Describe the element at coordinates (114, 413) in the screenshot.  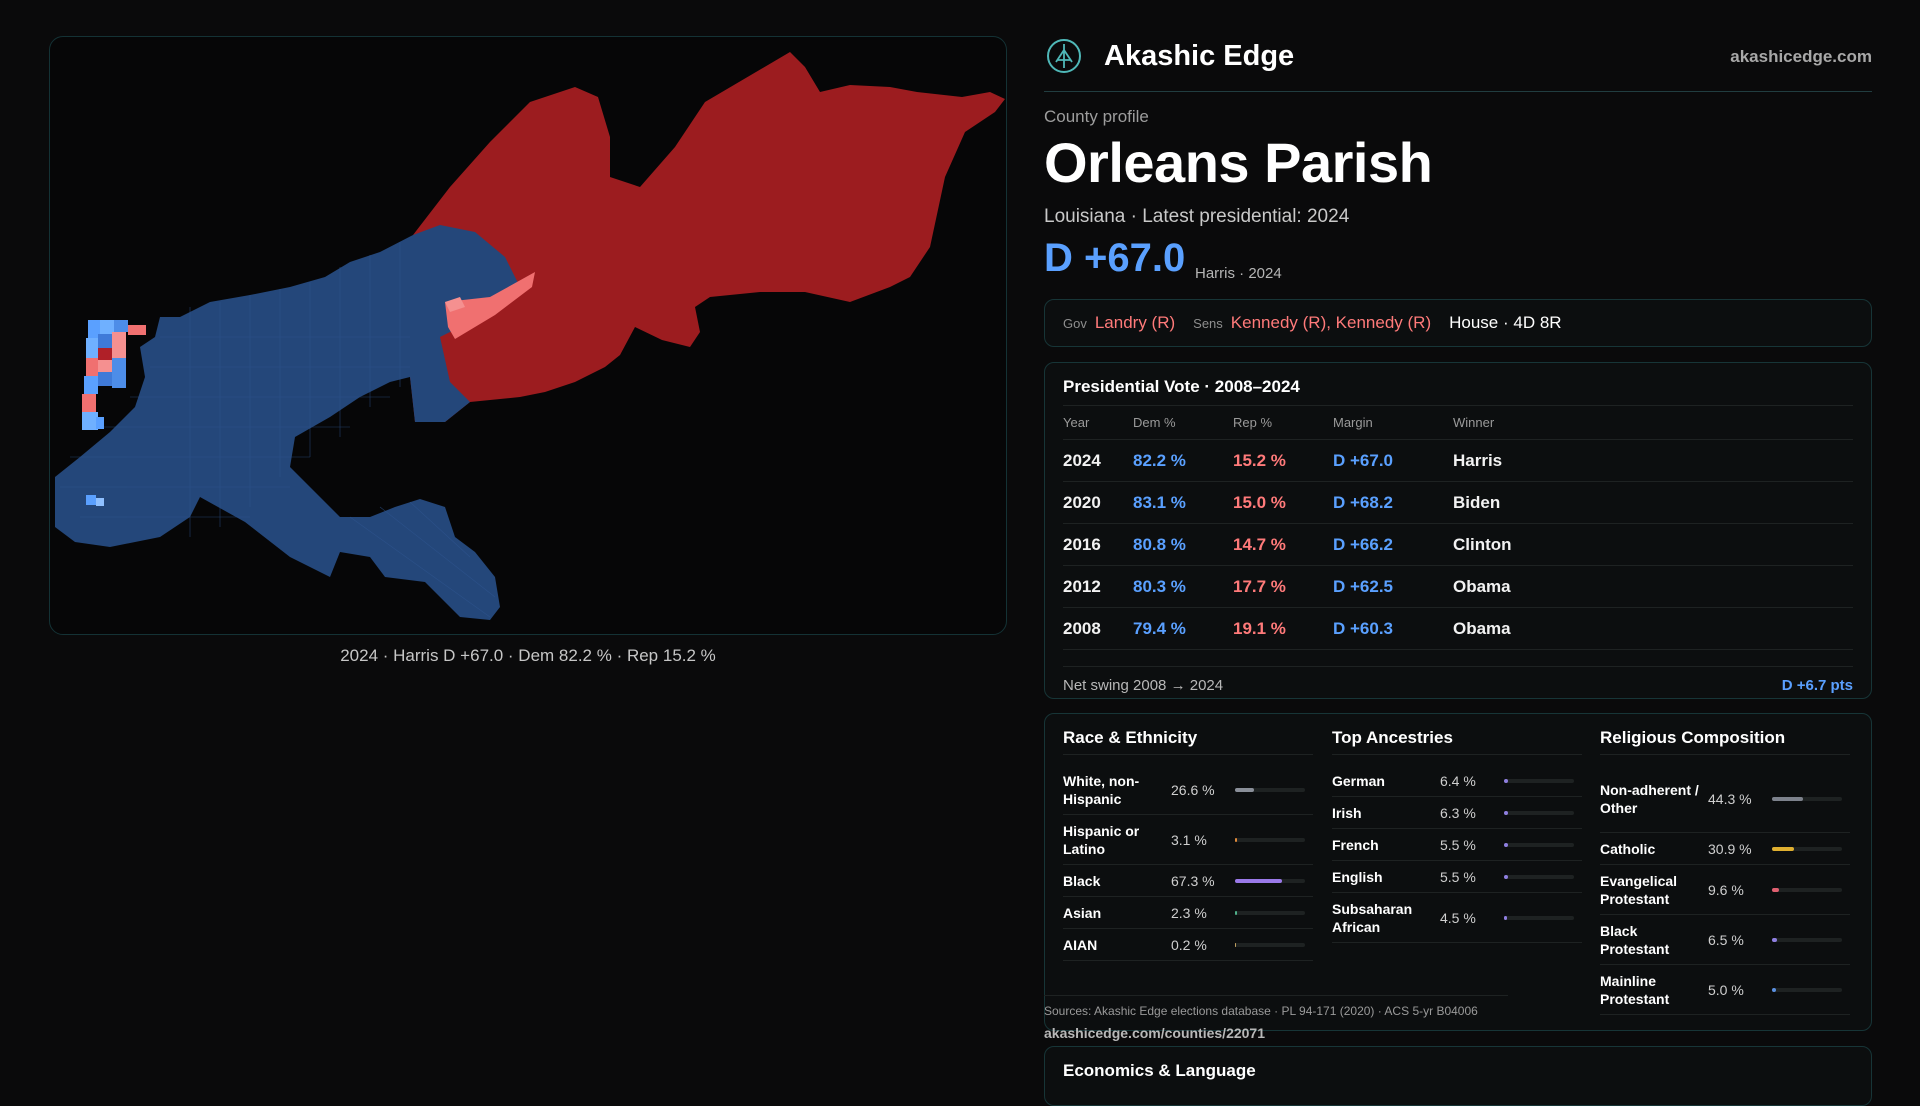
I see `map-west-edge-precincts` at that location.